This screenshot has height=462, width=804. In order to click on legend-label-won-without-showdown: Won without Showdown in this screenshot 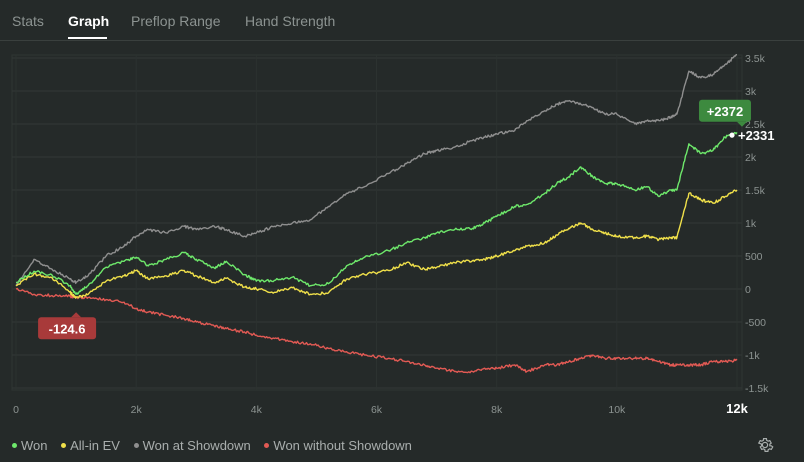, I will do `click(342, 445)`.